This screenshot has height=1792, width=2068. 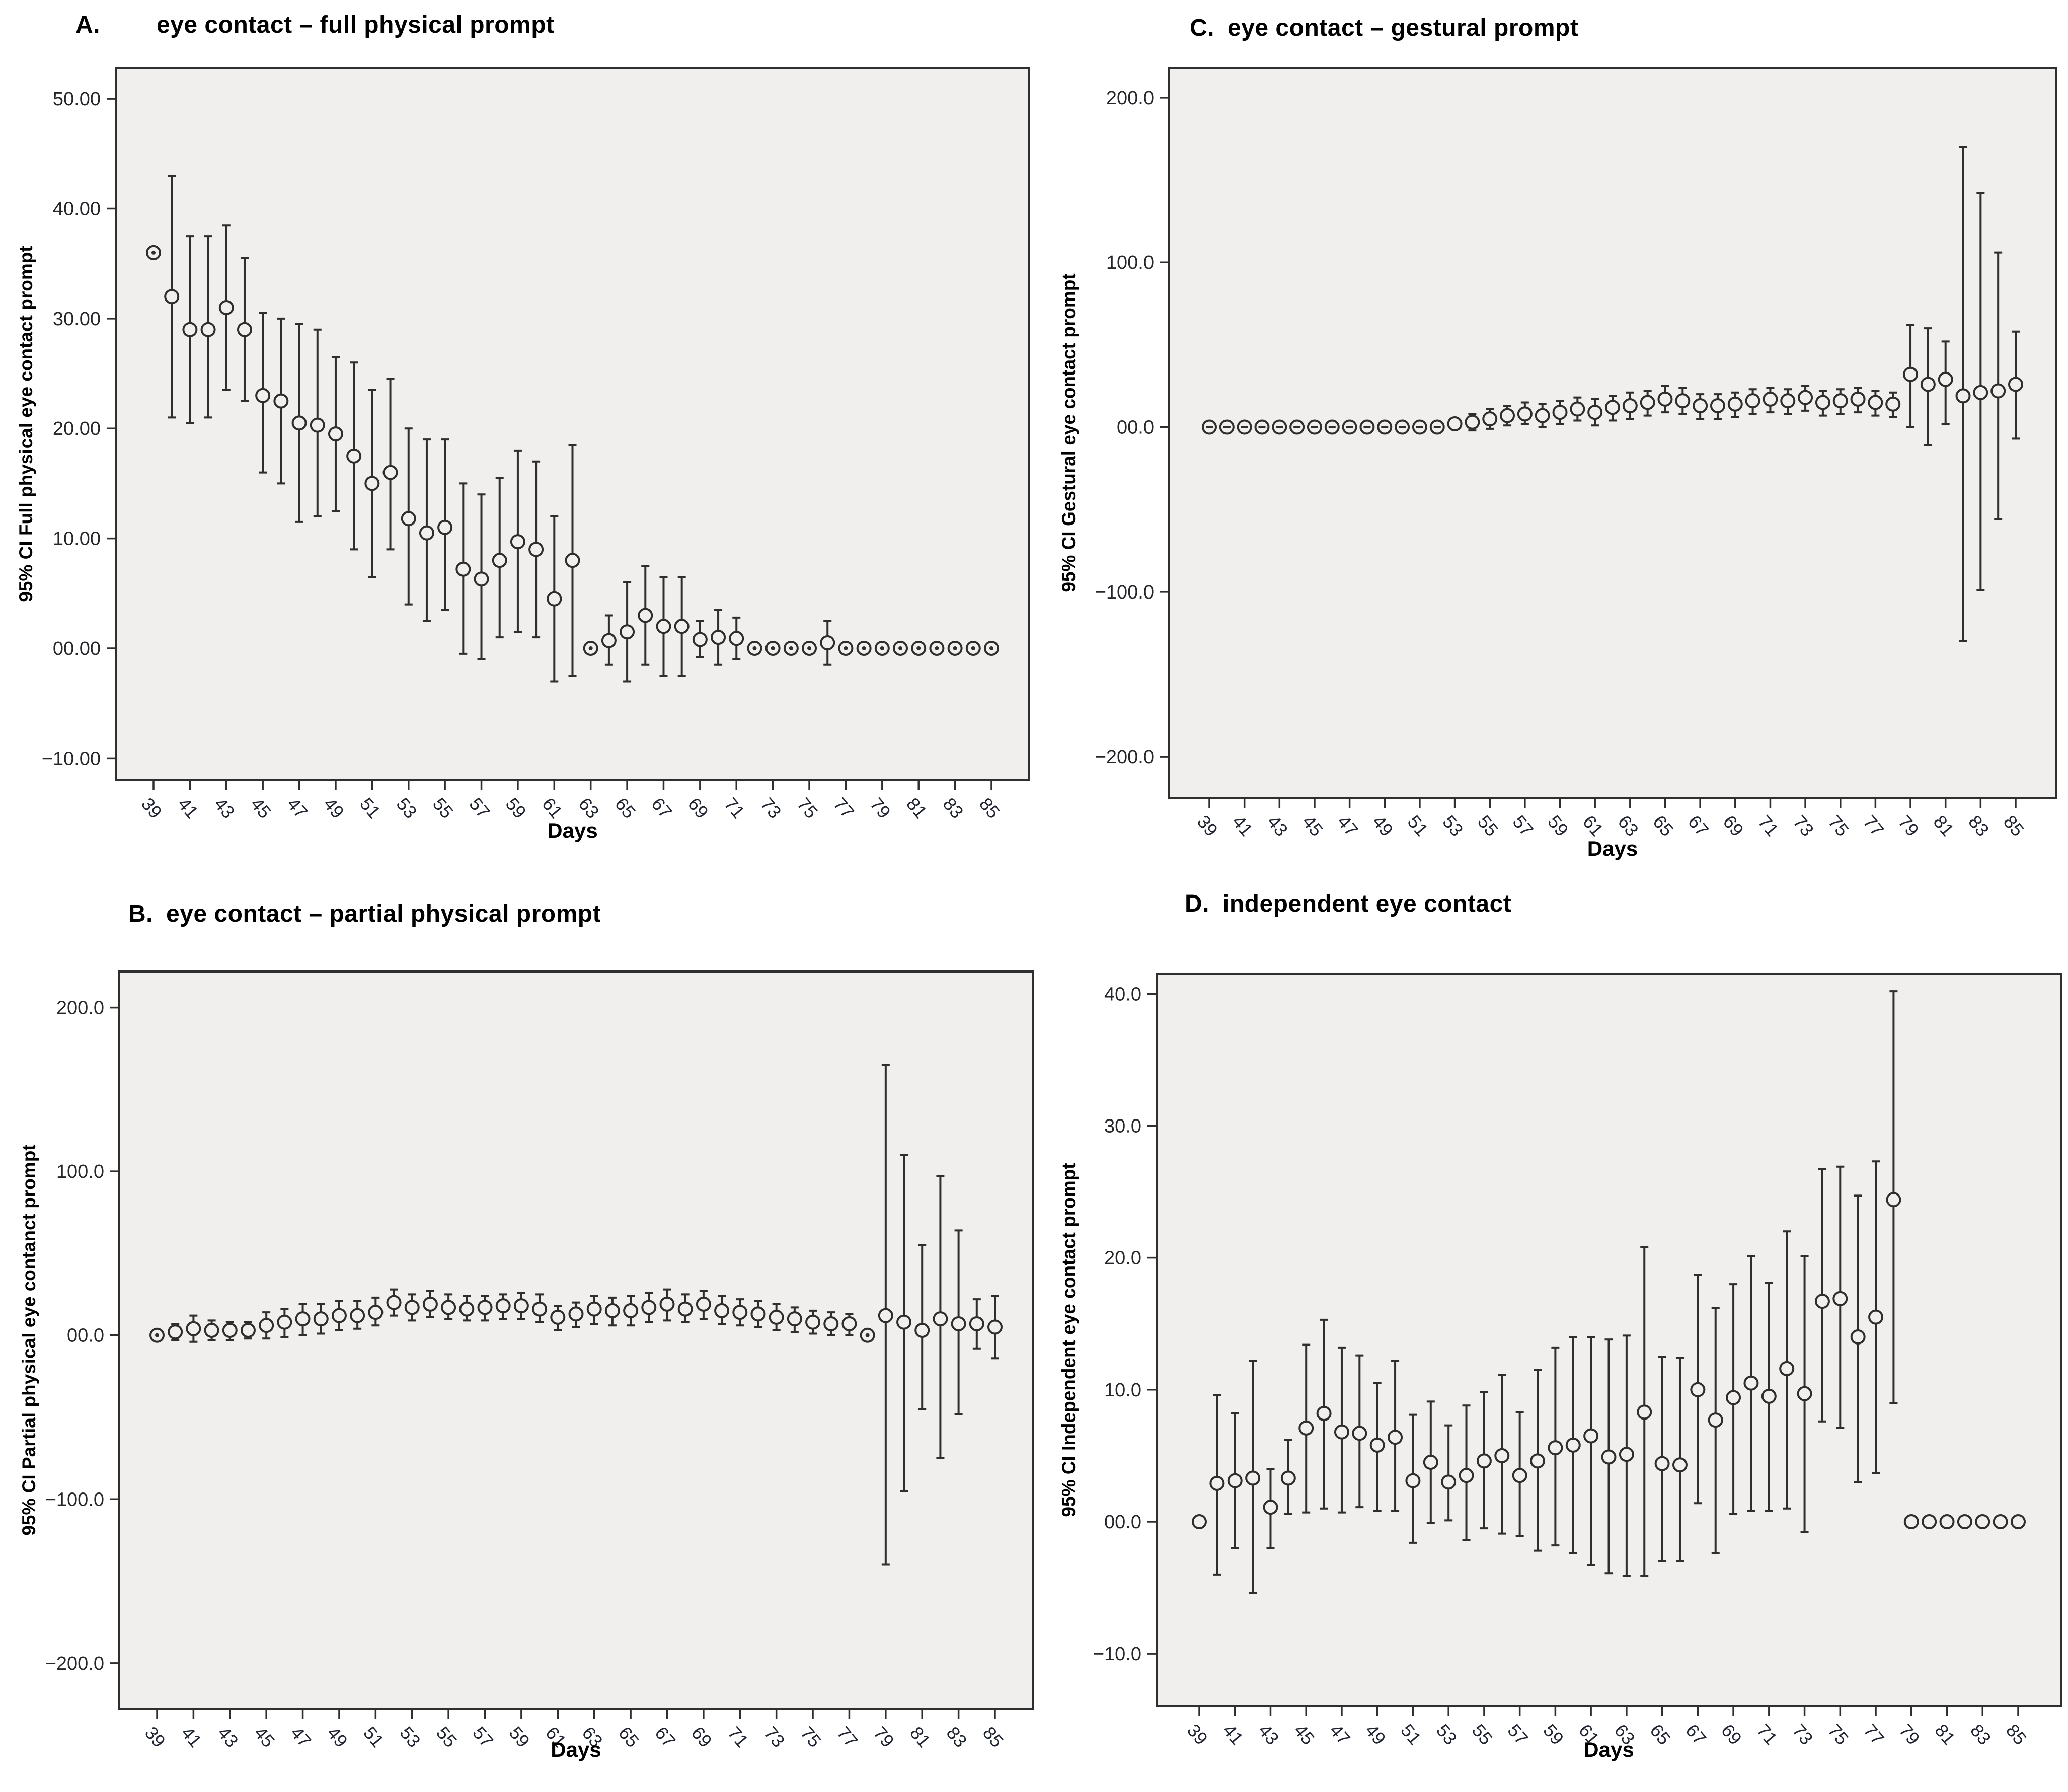 What do you see at coordinates (1117, 1654) in the screenshot?
I see `svg-text: −10.0` at bounding box center [1117, 1654].